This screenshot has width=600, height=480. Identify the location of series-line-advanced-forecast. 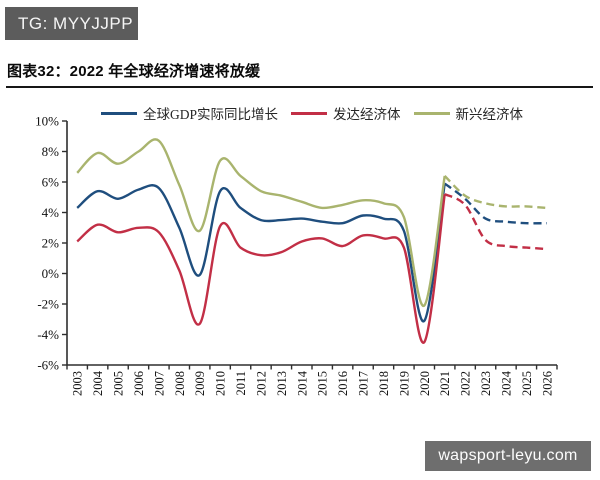
(495, 222).